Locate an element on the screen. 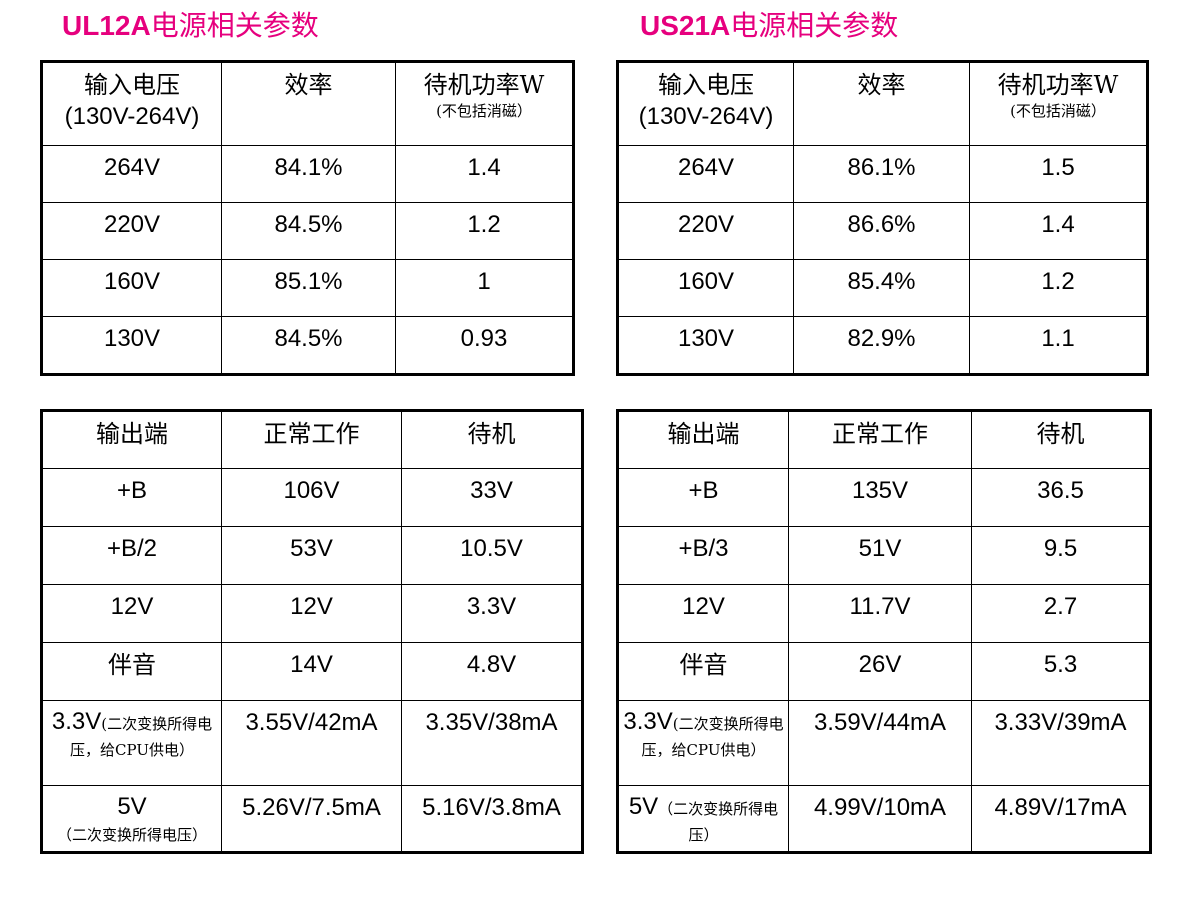  table-row: 12V 11.7V 2.7 is located at coordinates (884, 613).